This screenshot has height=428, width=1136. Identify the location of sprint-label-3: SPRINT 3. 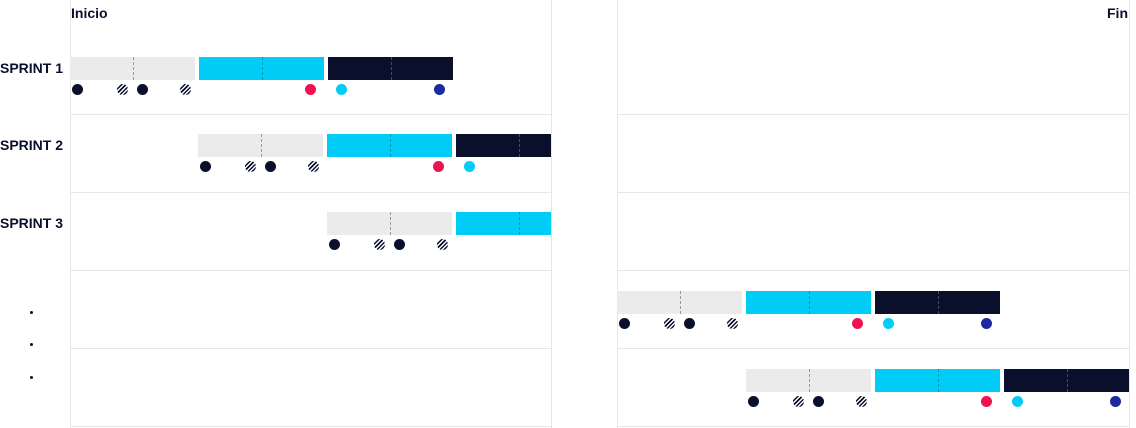
(32, 223).